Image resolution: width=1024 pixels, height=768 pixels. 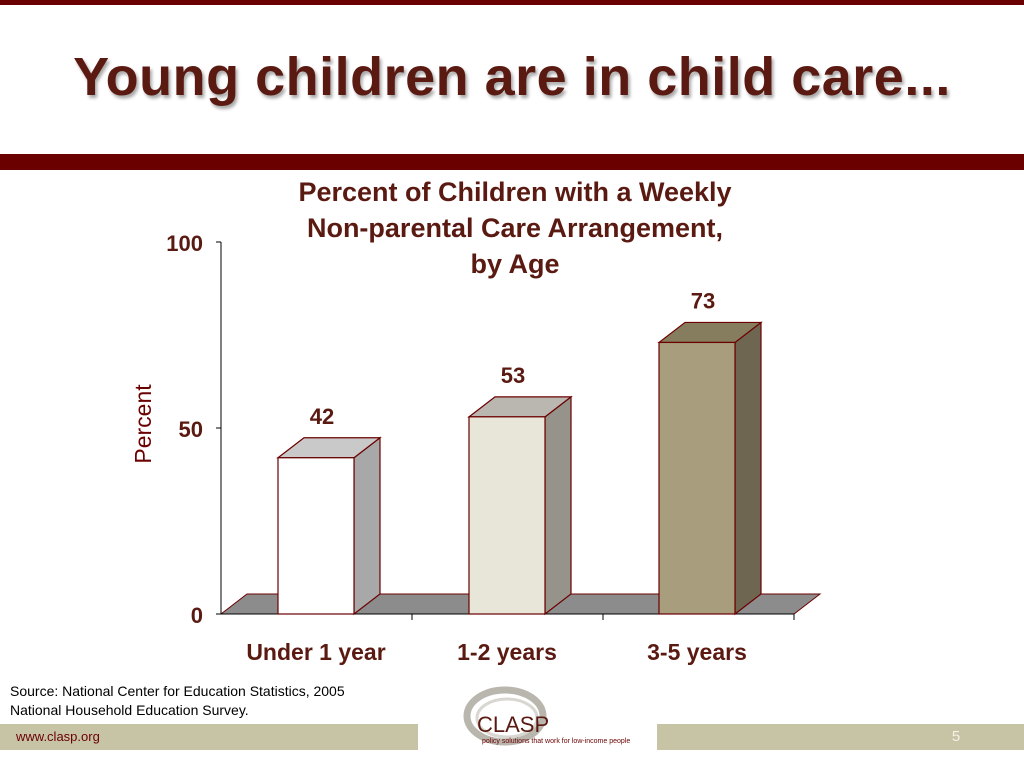 I want to click on clasp-logo-icon: CLASP, so click(x=506, y=716).